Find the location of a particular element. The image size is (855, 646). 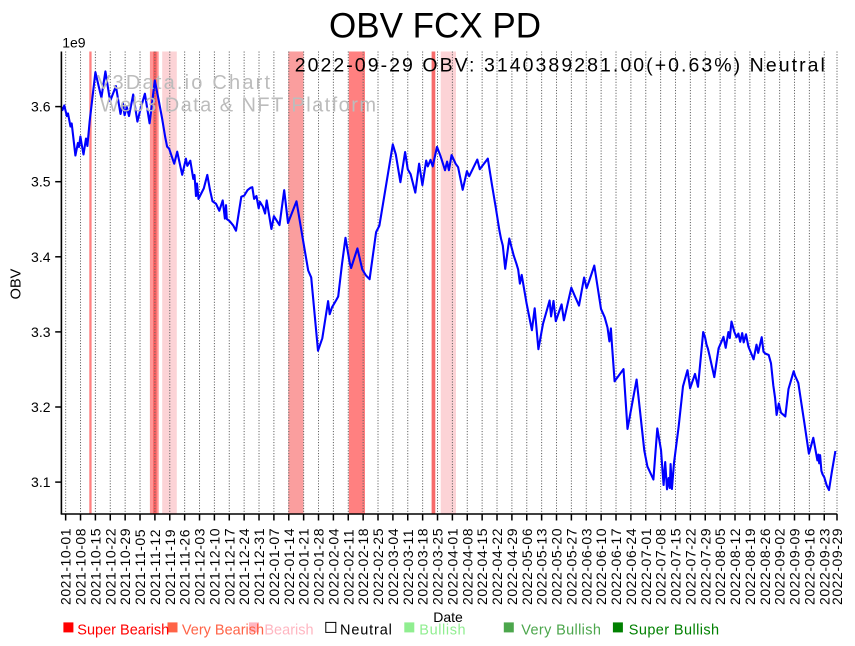

svg-text: 3.6 is located at coordinates (41, 107).